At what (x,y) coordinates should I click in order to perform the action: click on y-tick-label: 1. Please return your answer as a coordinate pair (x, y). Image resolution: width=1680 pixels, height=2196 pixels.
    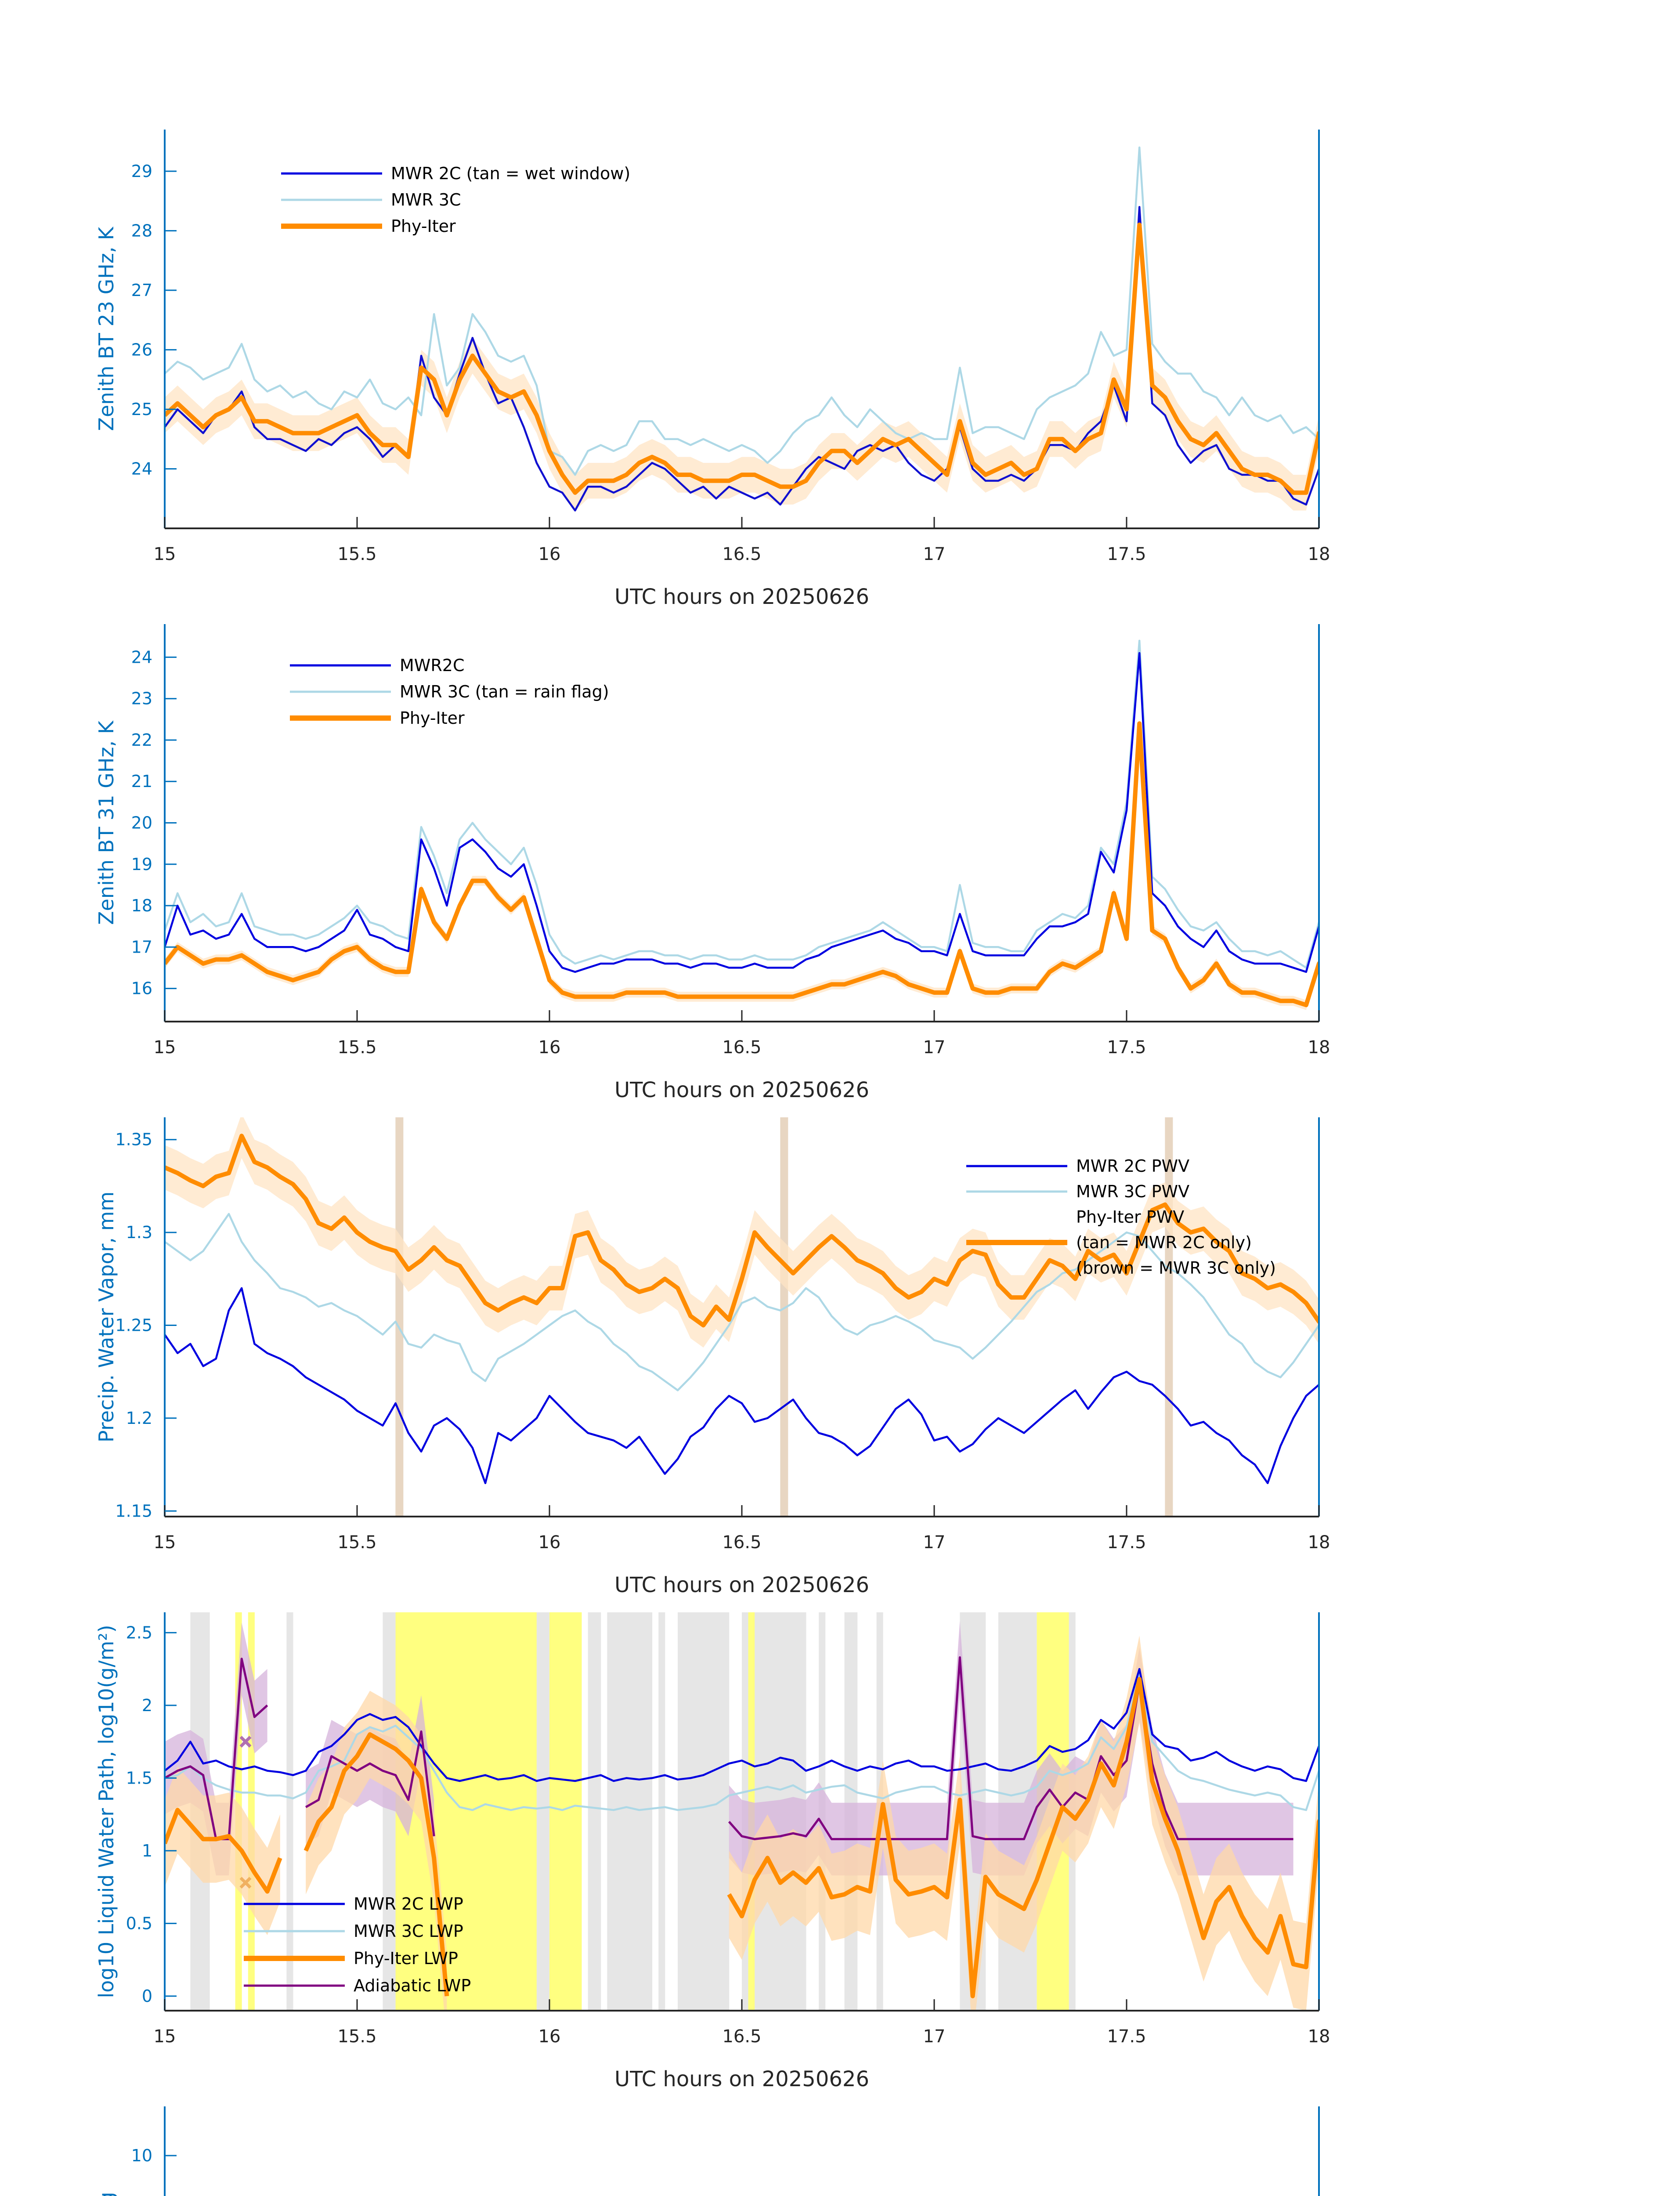
    Looking at the image, I should click on (147, 1850).